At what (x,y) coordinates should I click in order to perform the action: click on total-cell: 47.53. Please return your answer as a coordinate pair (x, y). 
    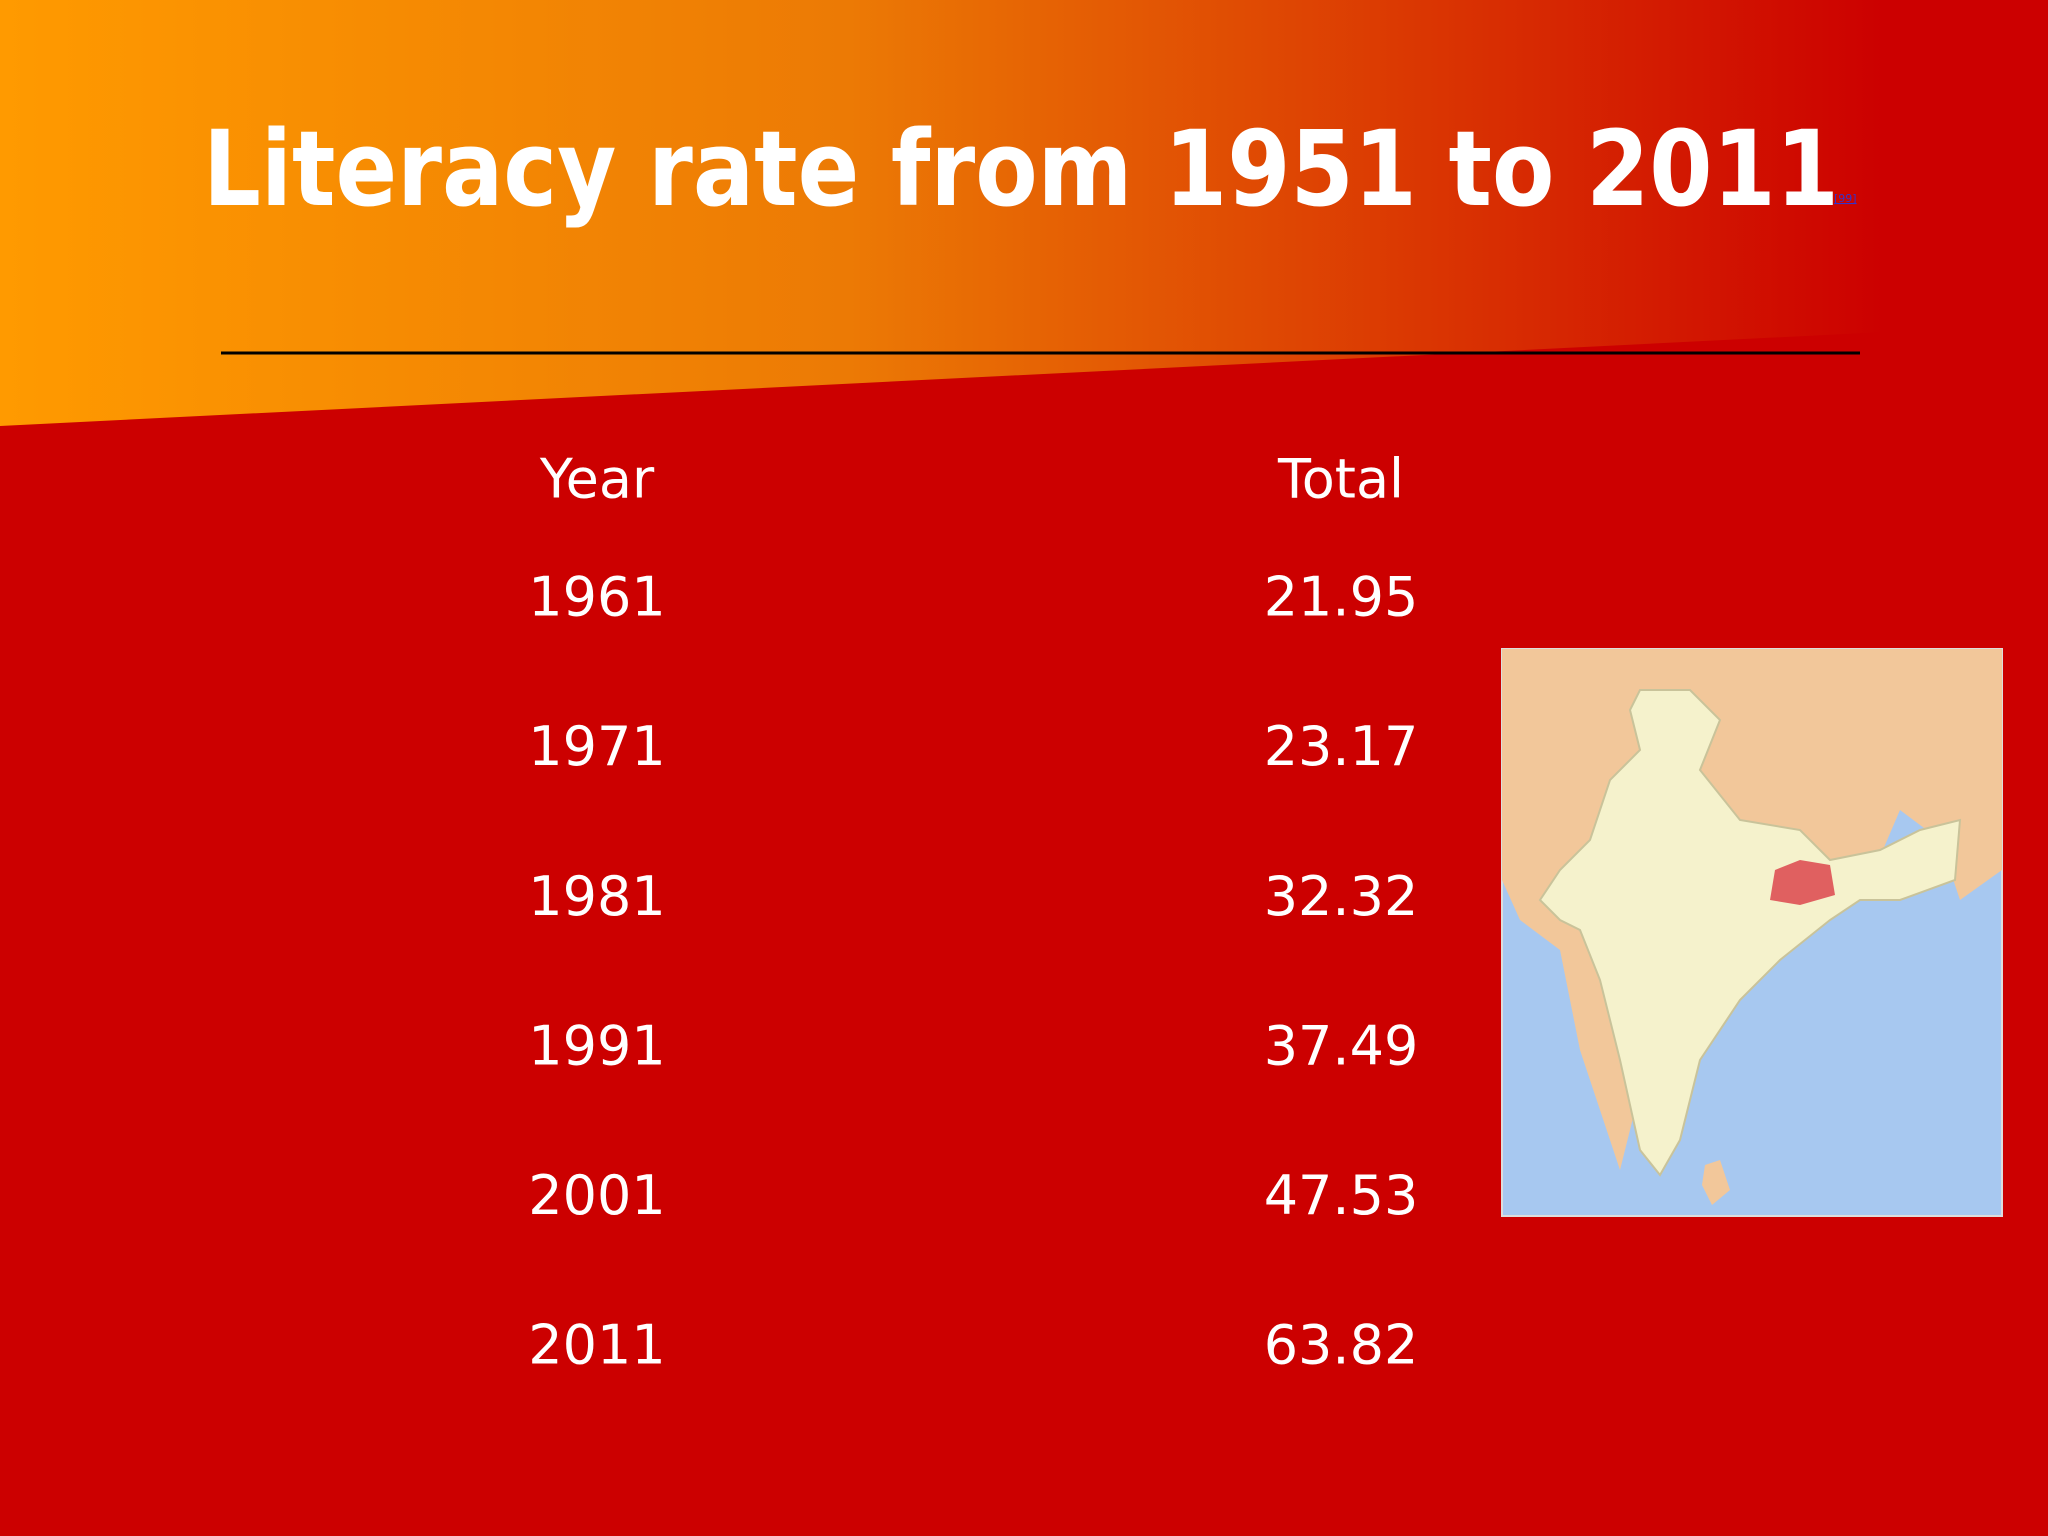
    Looking at the image, I should click on (1341, 1195).